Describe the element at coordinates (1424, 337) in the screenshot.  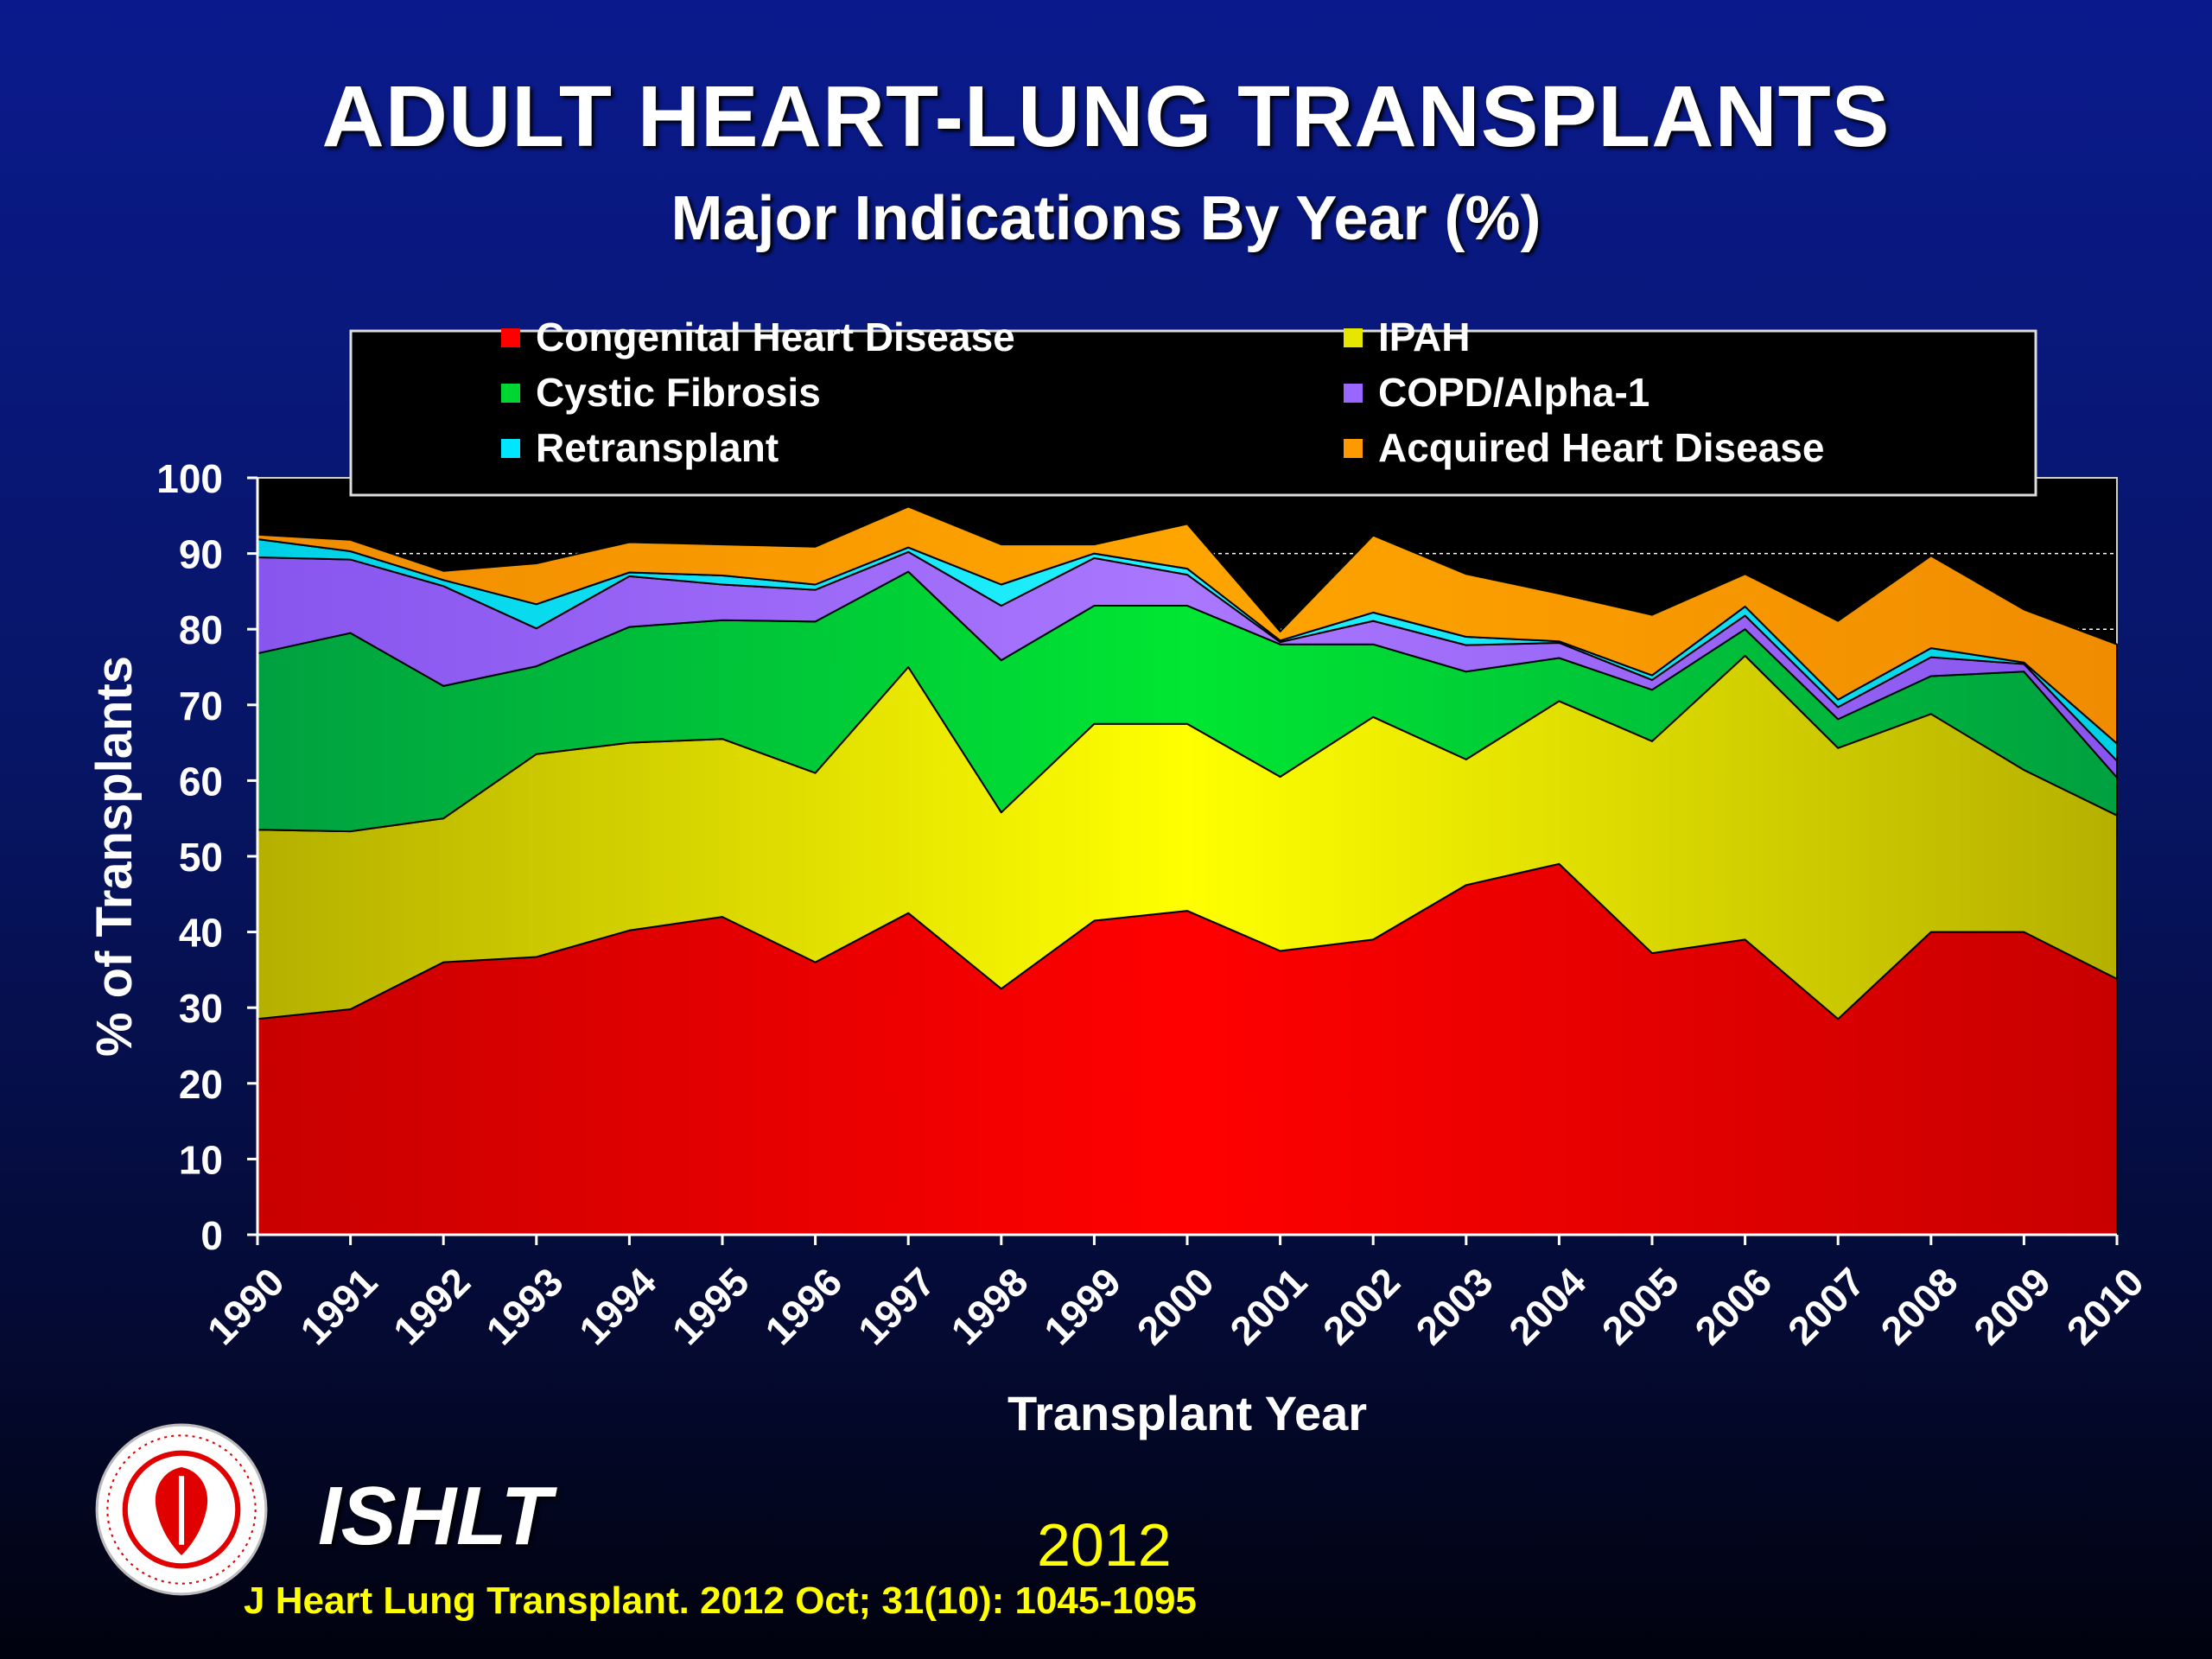
I see `legend-label-ipah: IPAH` at that location.